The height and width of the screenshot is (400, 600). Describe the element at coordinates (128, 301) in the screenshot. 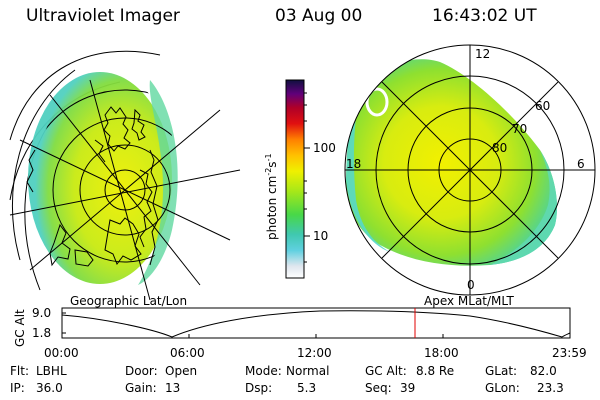

I see `geographic-caption: Geographic Lat/Lon` at that location.